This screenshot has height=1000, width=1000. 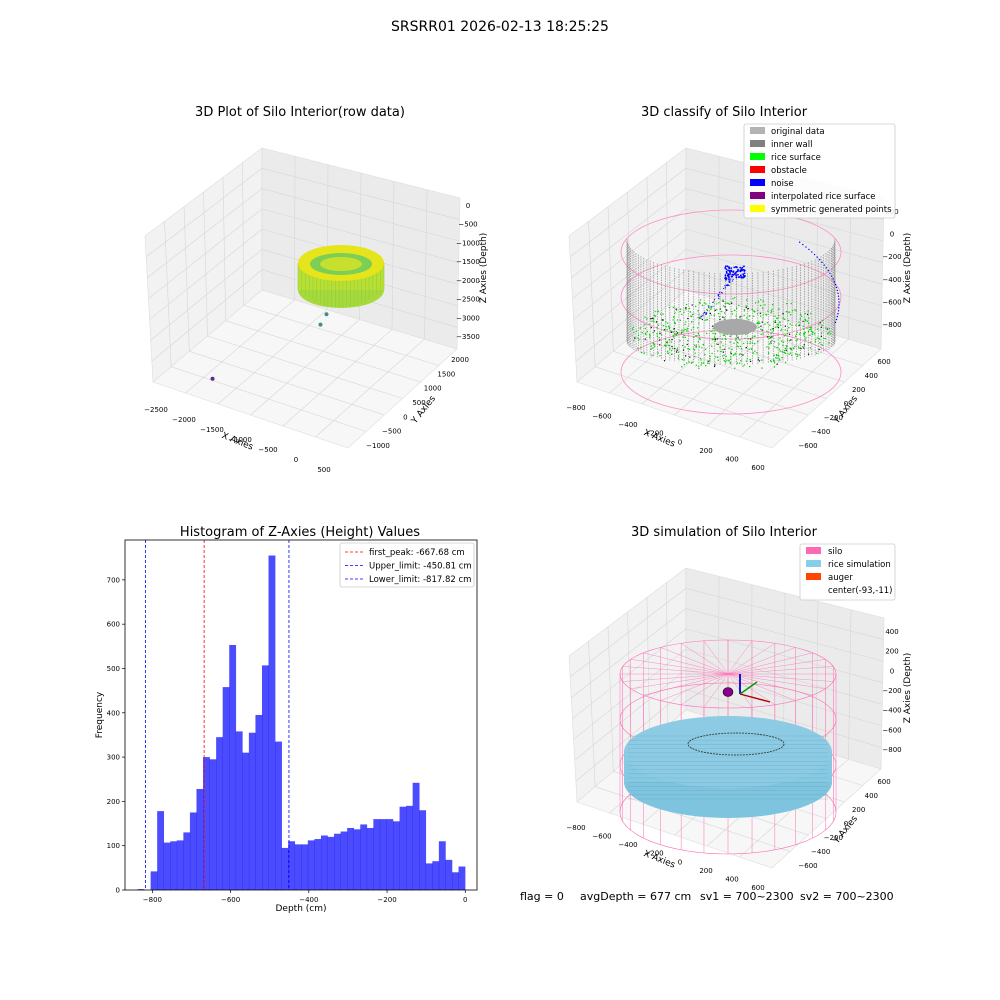 I want to click on outlier-point, so click(x=320, y=324).